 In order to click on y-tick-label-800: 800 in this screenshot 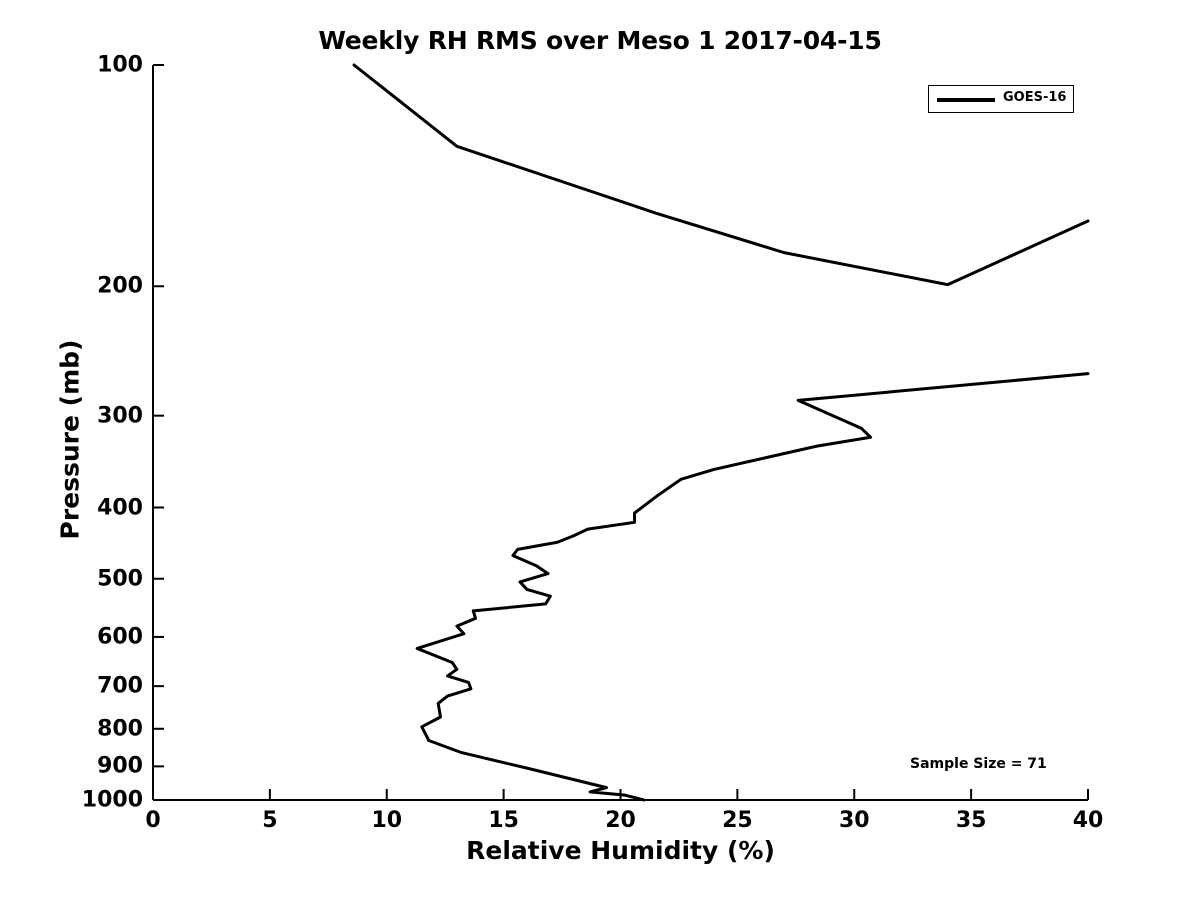, I will do `click(120, 729)`.